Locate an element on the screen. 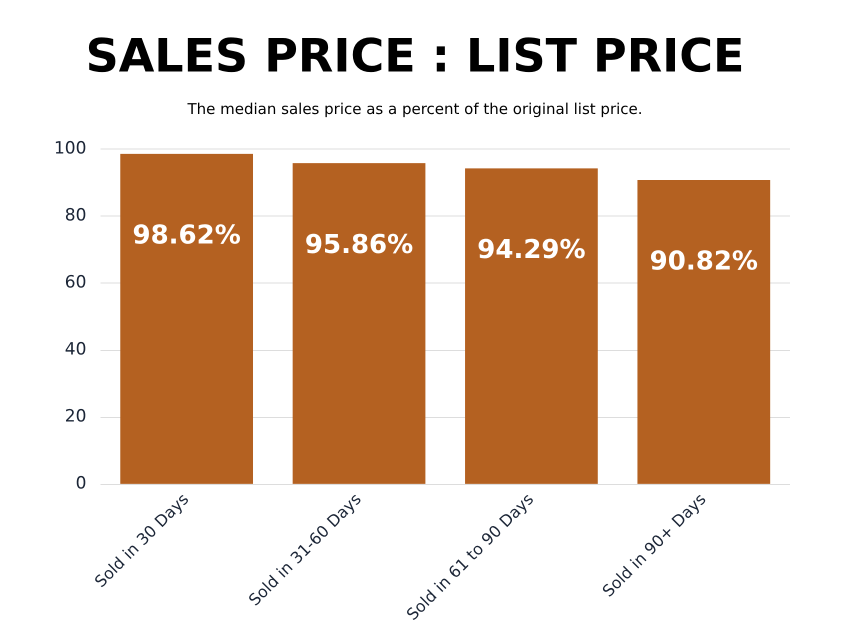  y-tick-label: 0 is located at coordinates (81, 484).